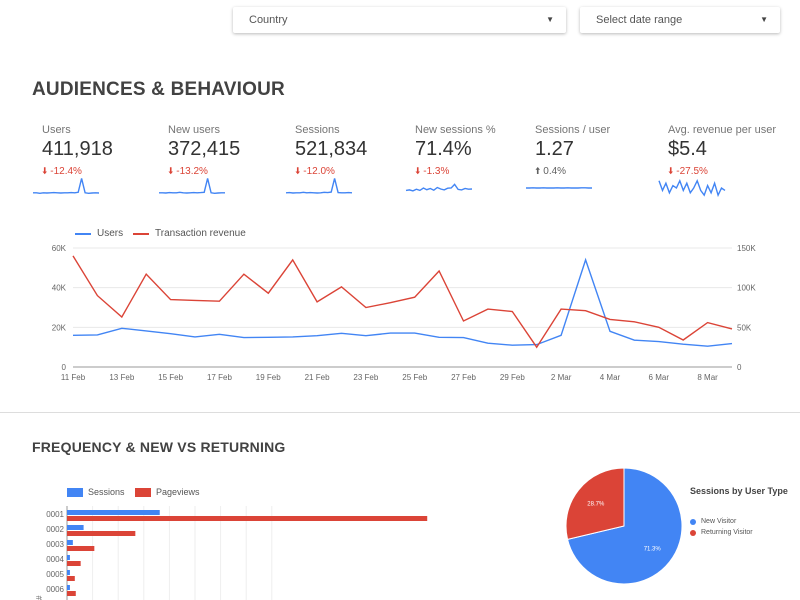  What do you see at coordinates (707, 377) in the screenshot?
I see `x-tick-label: 8 Mar` at bounding box center [707, 377].